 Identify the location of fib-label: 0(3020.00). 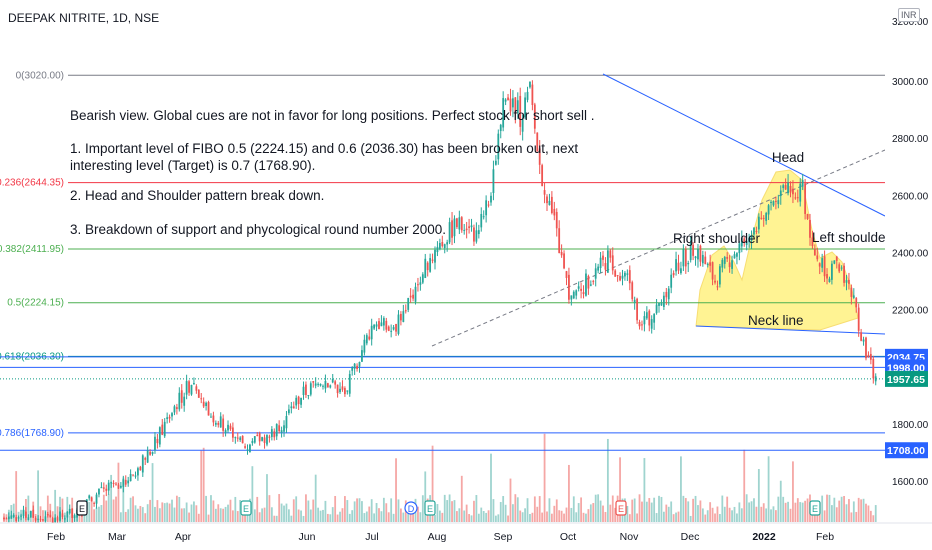
(40, 75).